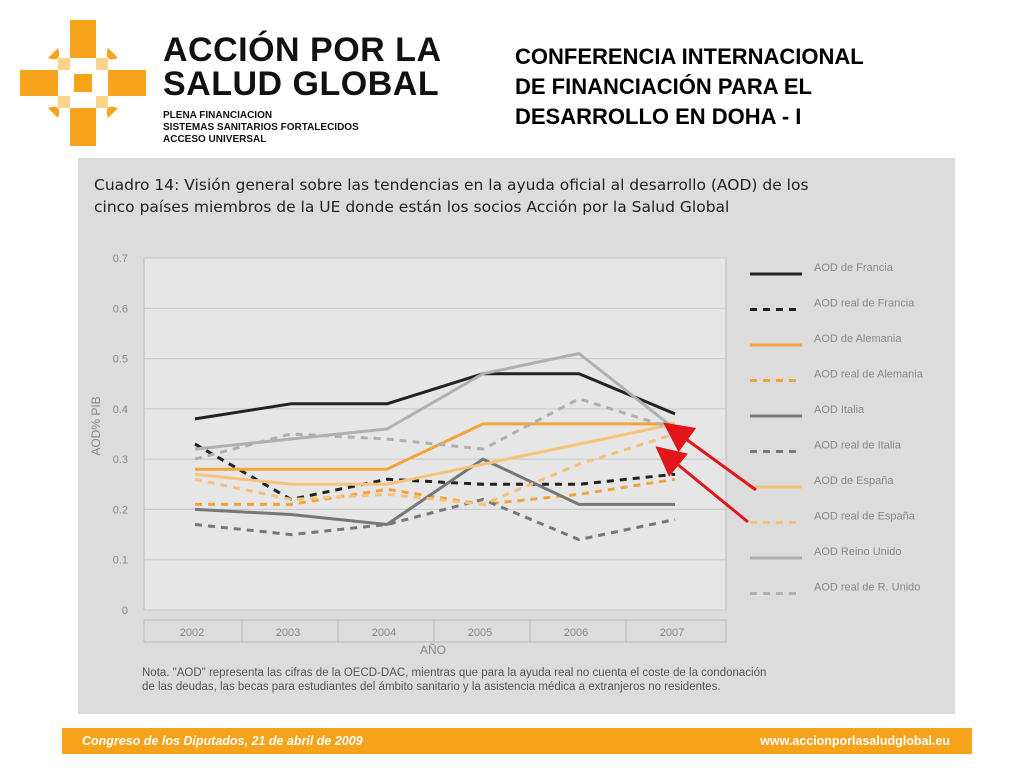 Image resolution: width=1024 pixels, height=768 pixels. What do you see at coordinates (867, 588) in the screenshot?
I see `legend-label: AOD real de R. Unido` at bounding box center [867, 588].